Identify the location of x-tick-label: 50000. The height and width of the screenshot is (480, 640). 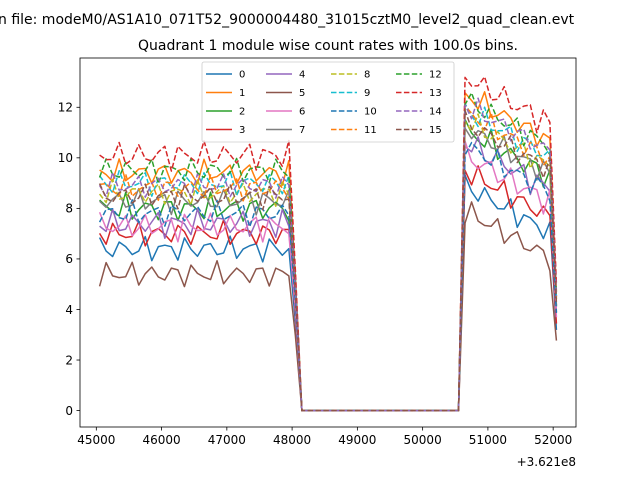
(423, 440).